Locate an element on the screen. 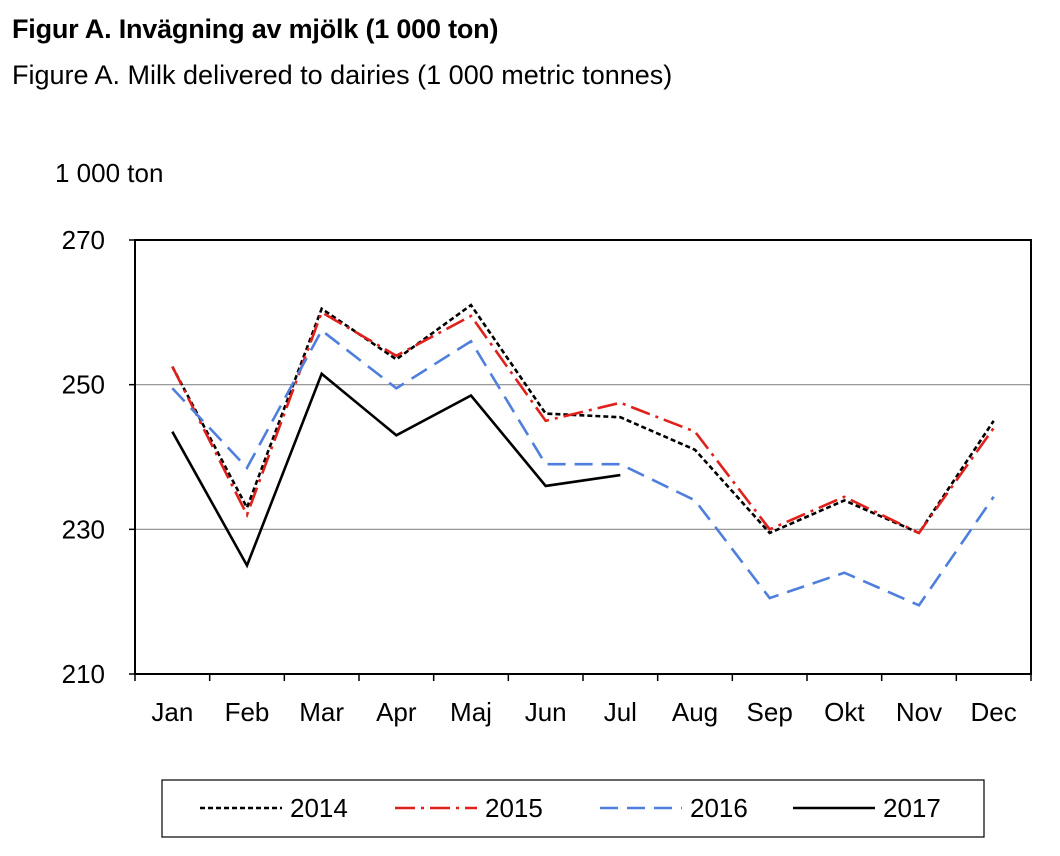  legend-label-2017: 2017 is located at coordinates (912, 808).